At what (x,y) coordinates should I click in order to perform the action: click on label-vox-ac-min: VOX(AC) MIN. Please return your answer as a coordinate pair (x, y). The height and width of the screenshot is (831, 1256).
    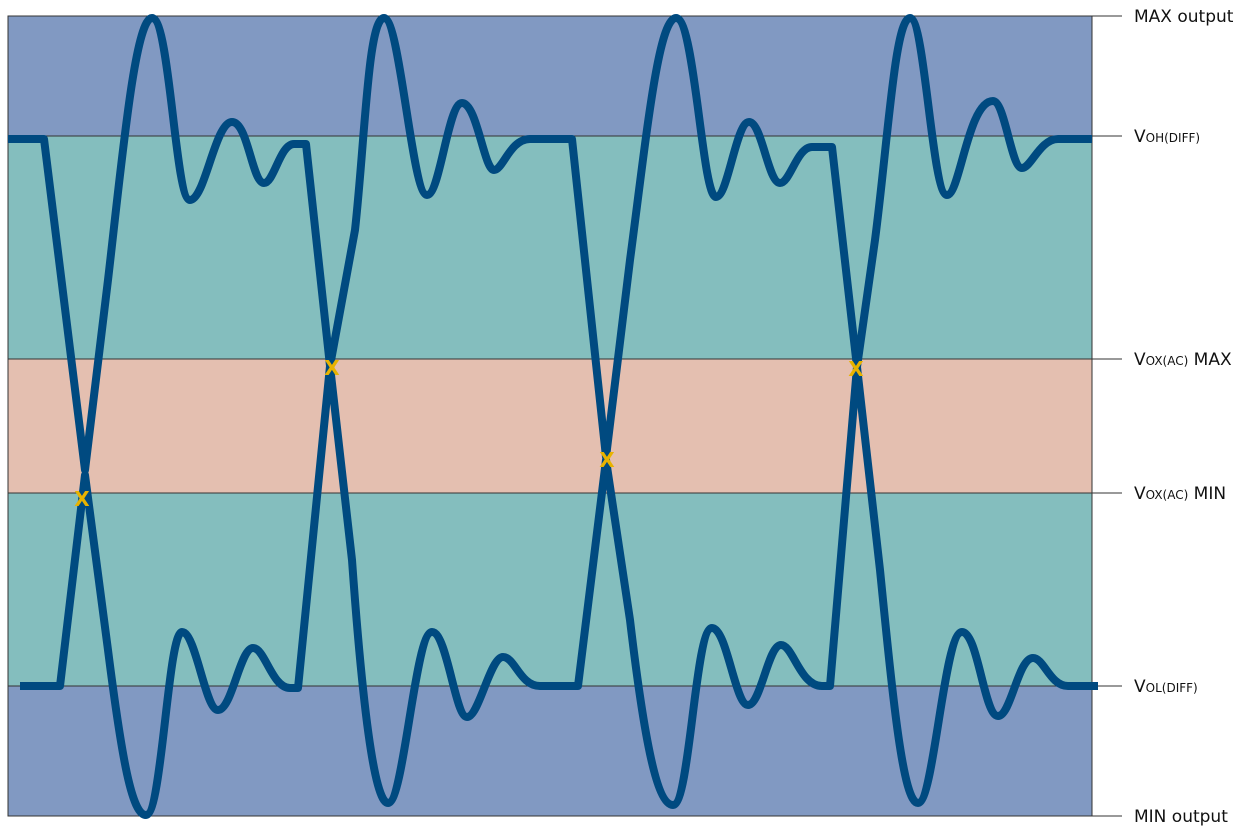
    Looking at the image, I should click on (1180, 494).